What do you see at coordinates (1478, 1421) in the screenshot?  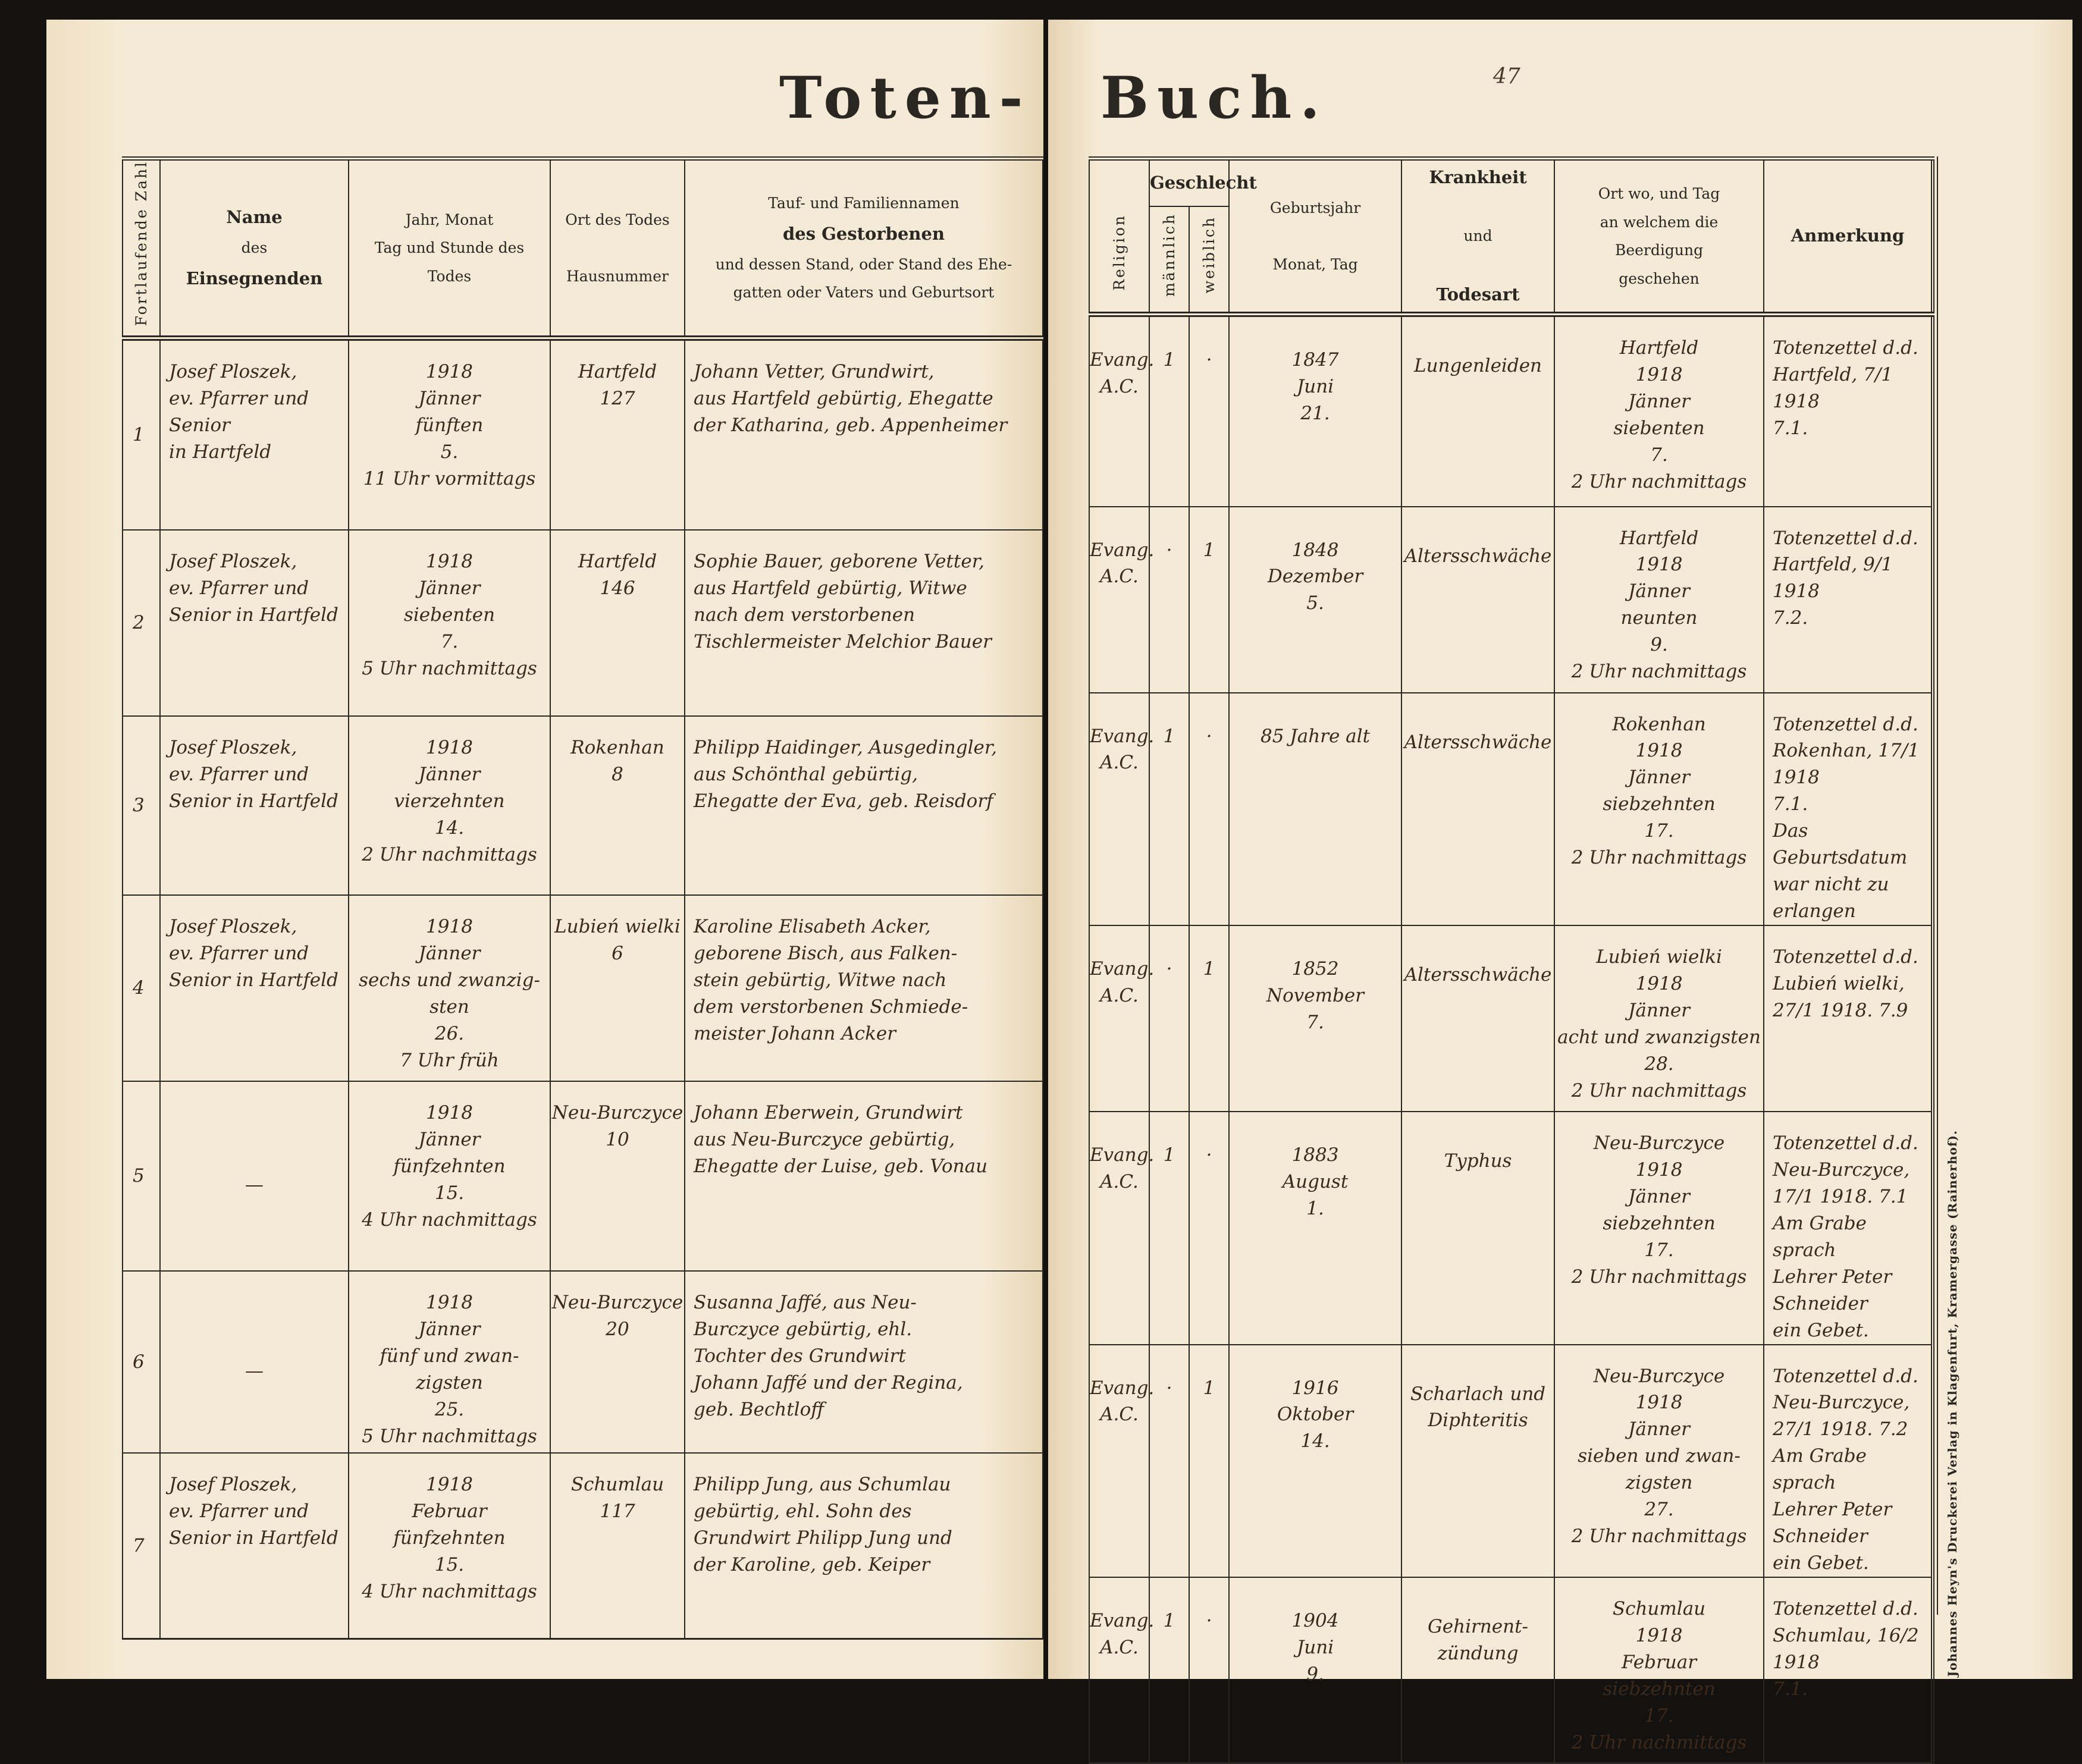 I see `cause-of-death-line: Diphteritis` at bounding box center [1478, 1421].